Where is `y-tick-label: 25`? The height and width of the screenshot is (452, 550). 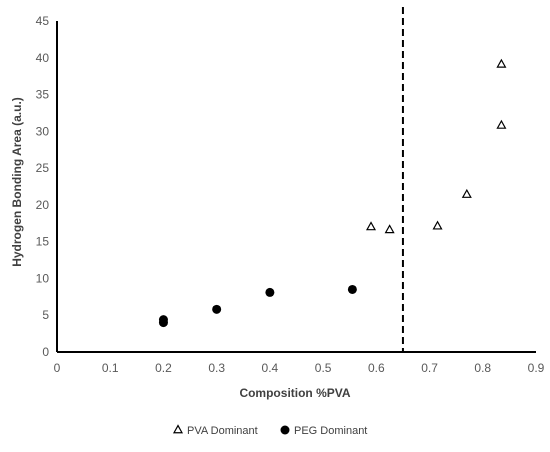
y-tick-label: 25 is located at coordinates (43, 168).